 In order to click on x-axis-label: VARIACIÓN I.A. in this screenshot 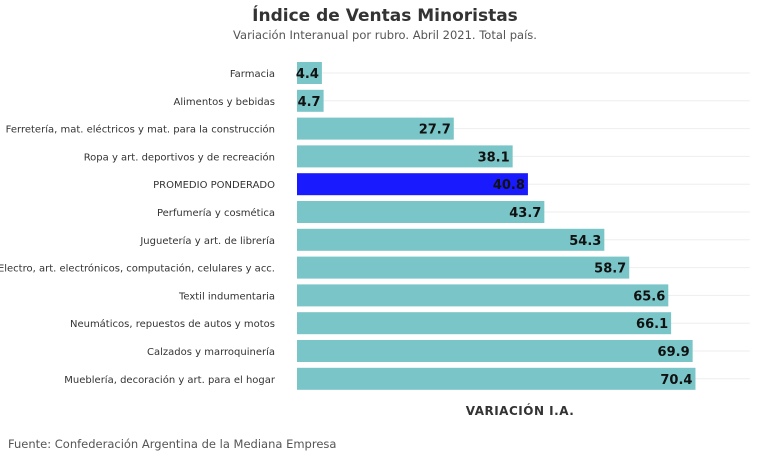, I will do `click(520, 411)`.